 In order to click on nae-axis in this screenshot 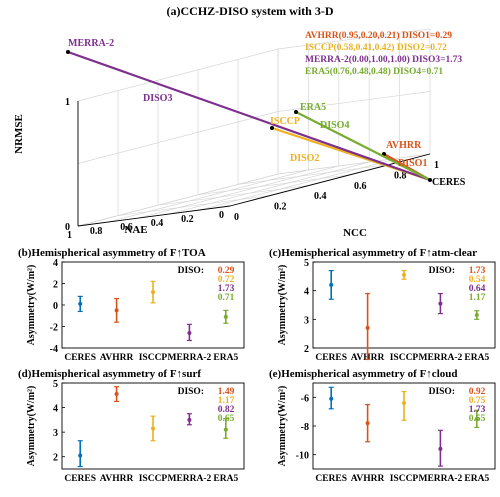, I will do `click(154, 216)`.